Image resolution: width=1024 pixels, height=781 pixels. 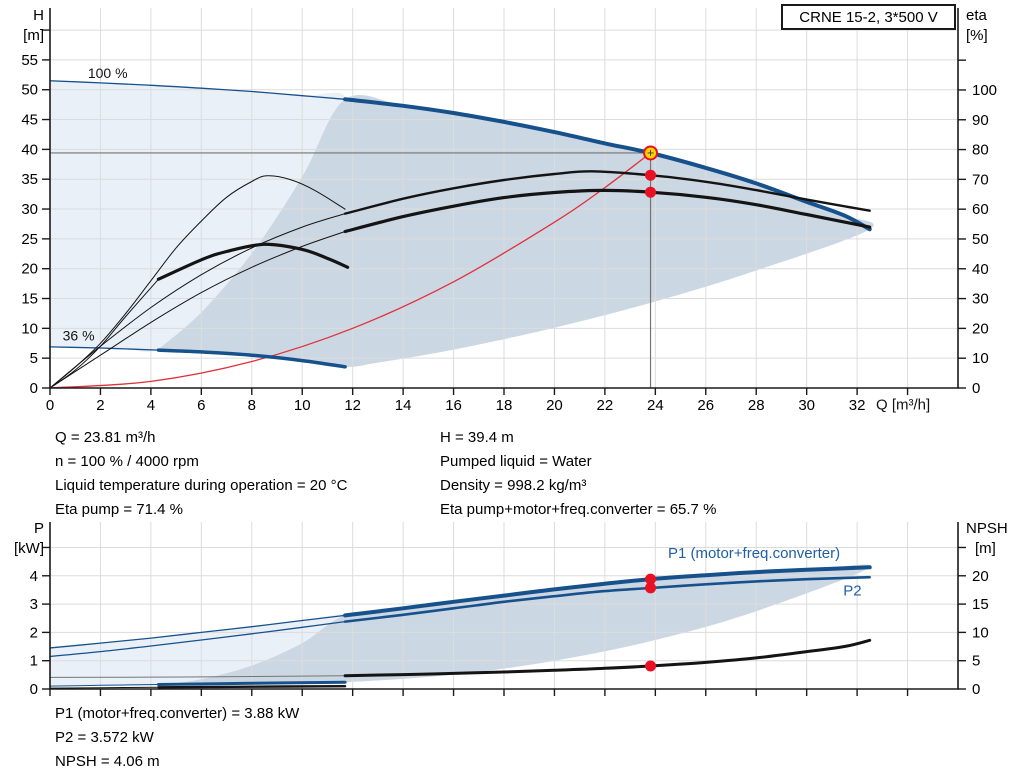 What do you see at coordinates (655, 405) in the screenshot?
I see `svg-text: 24` at bounding box center [655, 405].